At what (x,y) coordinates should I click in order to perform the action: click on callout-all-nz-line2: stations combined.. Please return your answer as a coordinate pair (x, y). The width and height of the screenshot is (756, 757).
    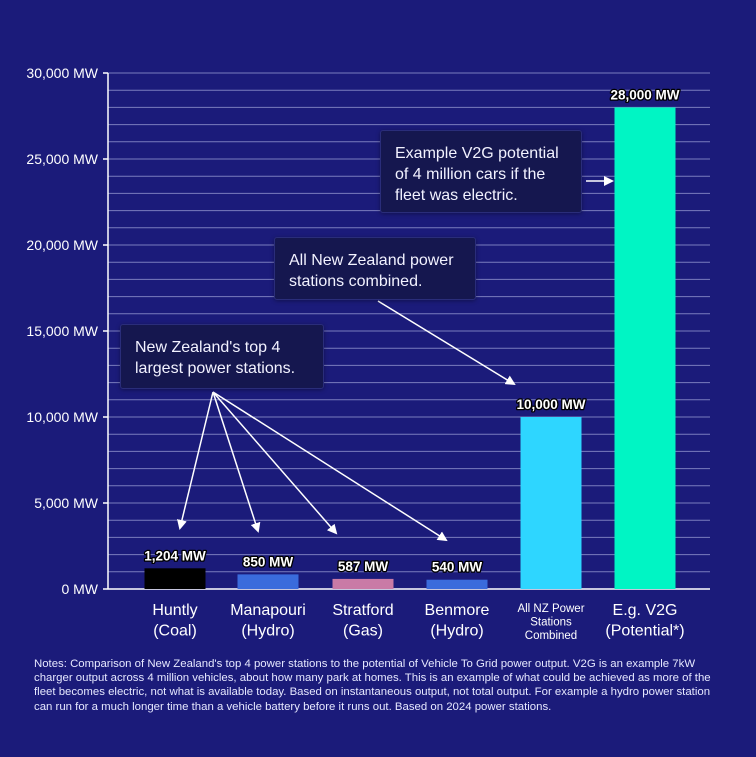
    Looking at the image, I should click on (356, 281).